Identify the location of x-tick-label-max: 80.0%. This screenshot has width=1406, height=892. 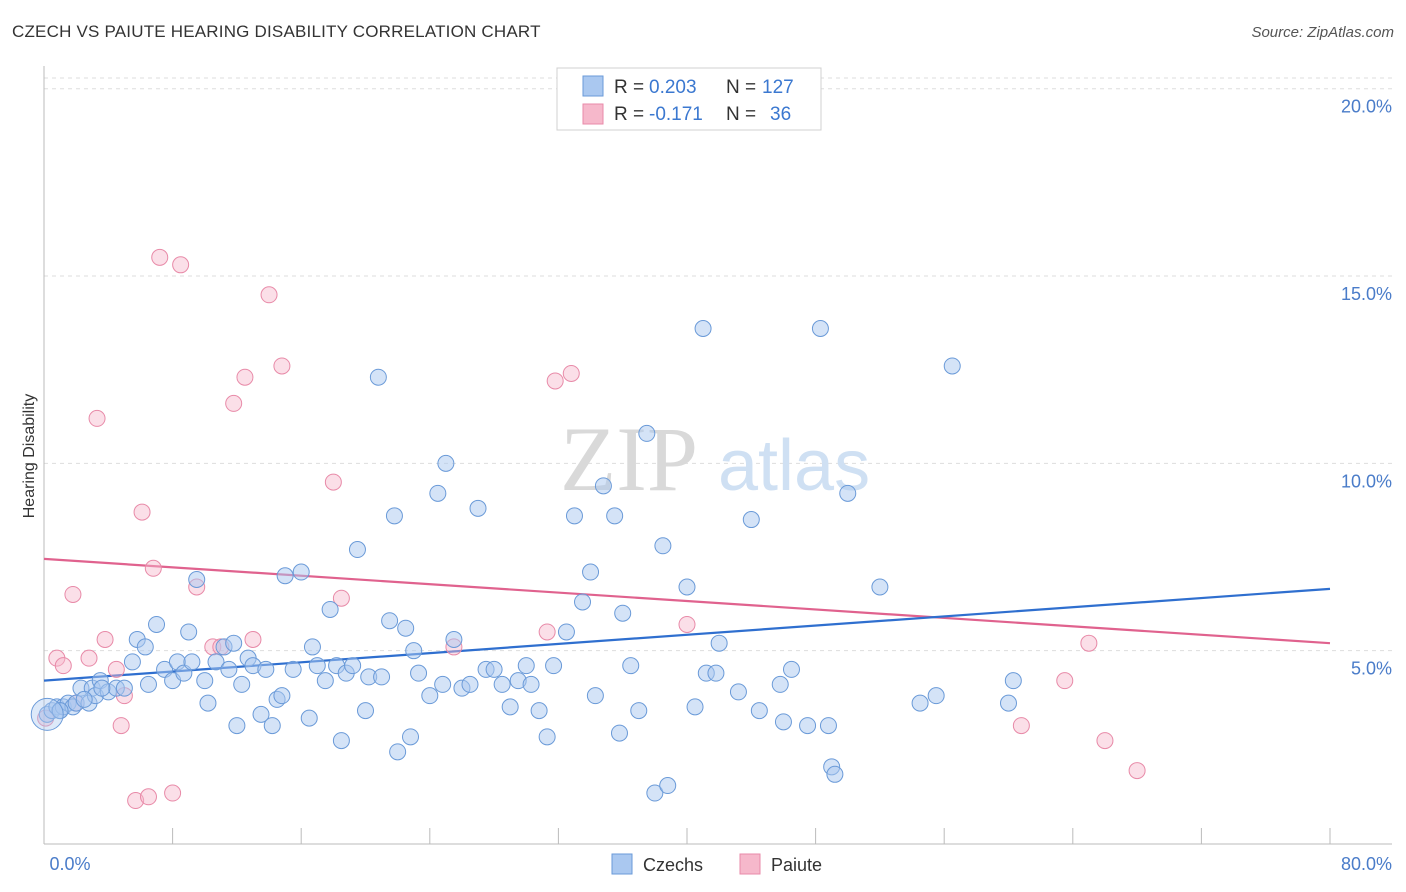
(1366, 864).